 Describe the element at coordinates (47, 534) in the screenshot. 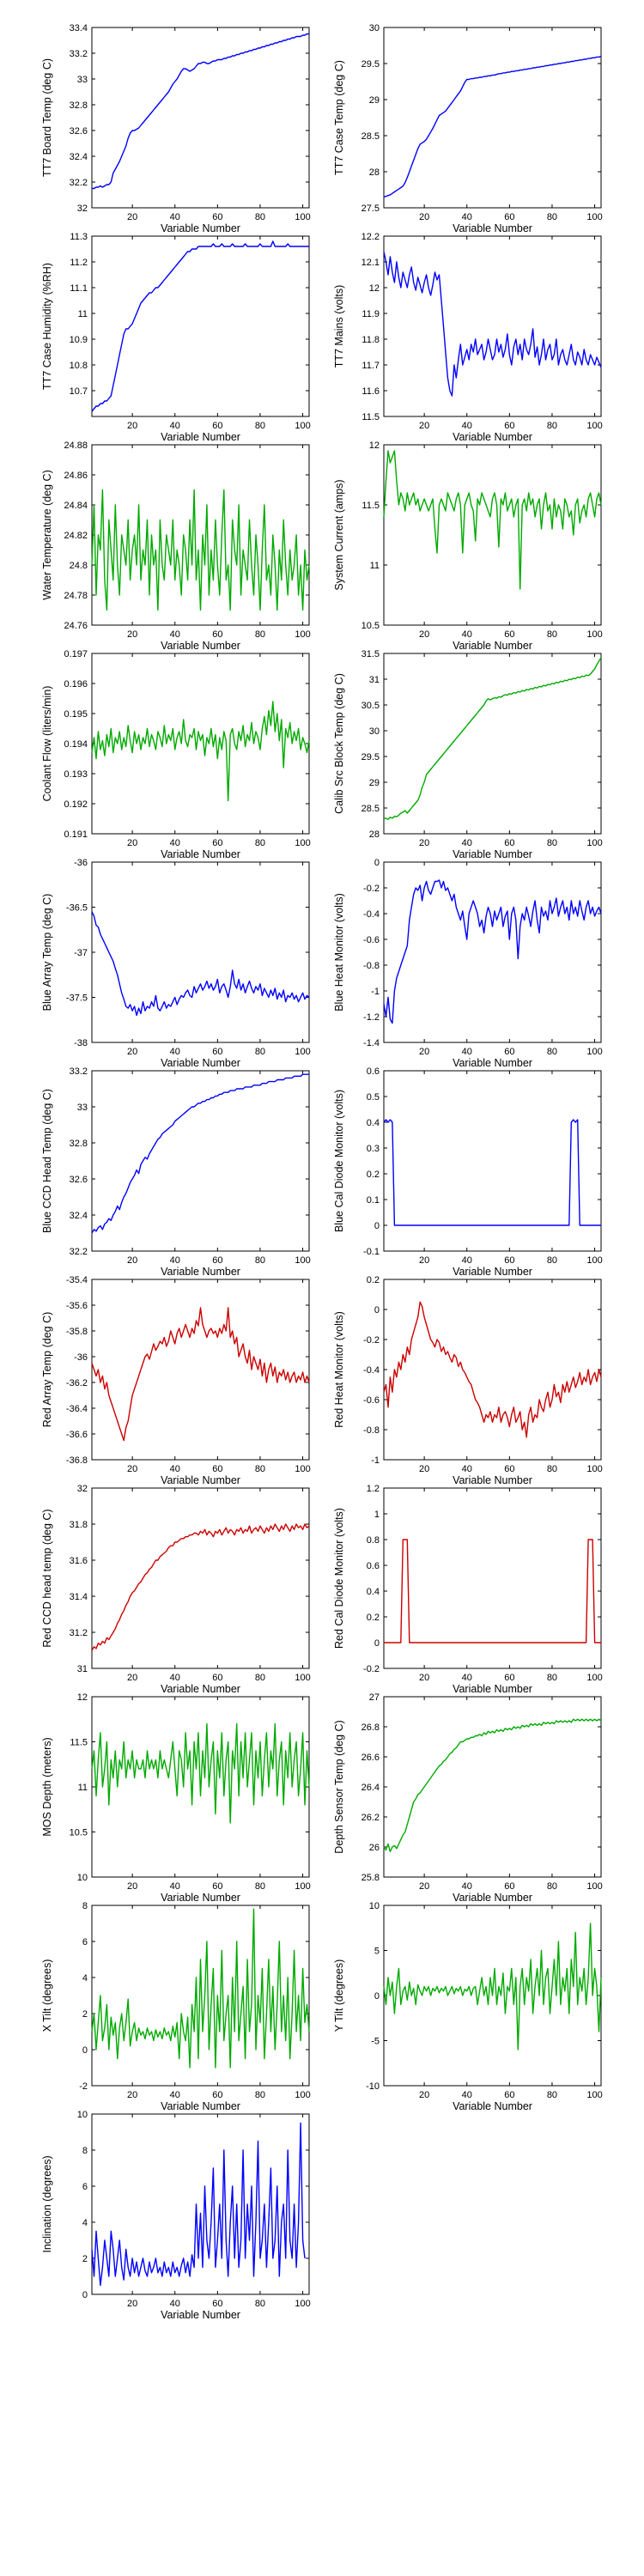

I see `y-axis-label: Water Temperature (deg C)` at that location.